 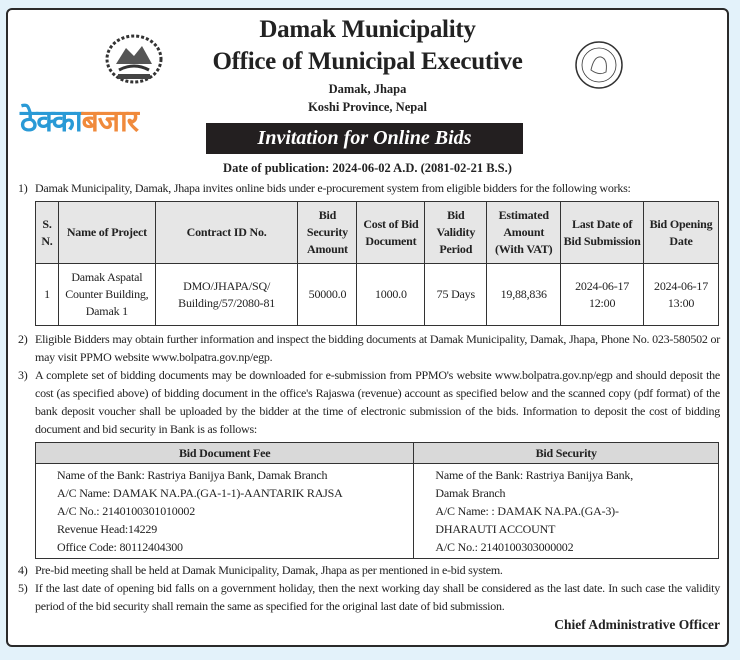 What do you see at coordinates (23, 588) in the screenshot?
I see `clause-number: 5)` at bounding box center [23, 588].